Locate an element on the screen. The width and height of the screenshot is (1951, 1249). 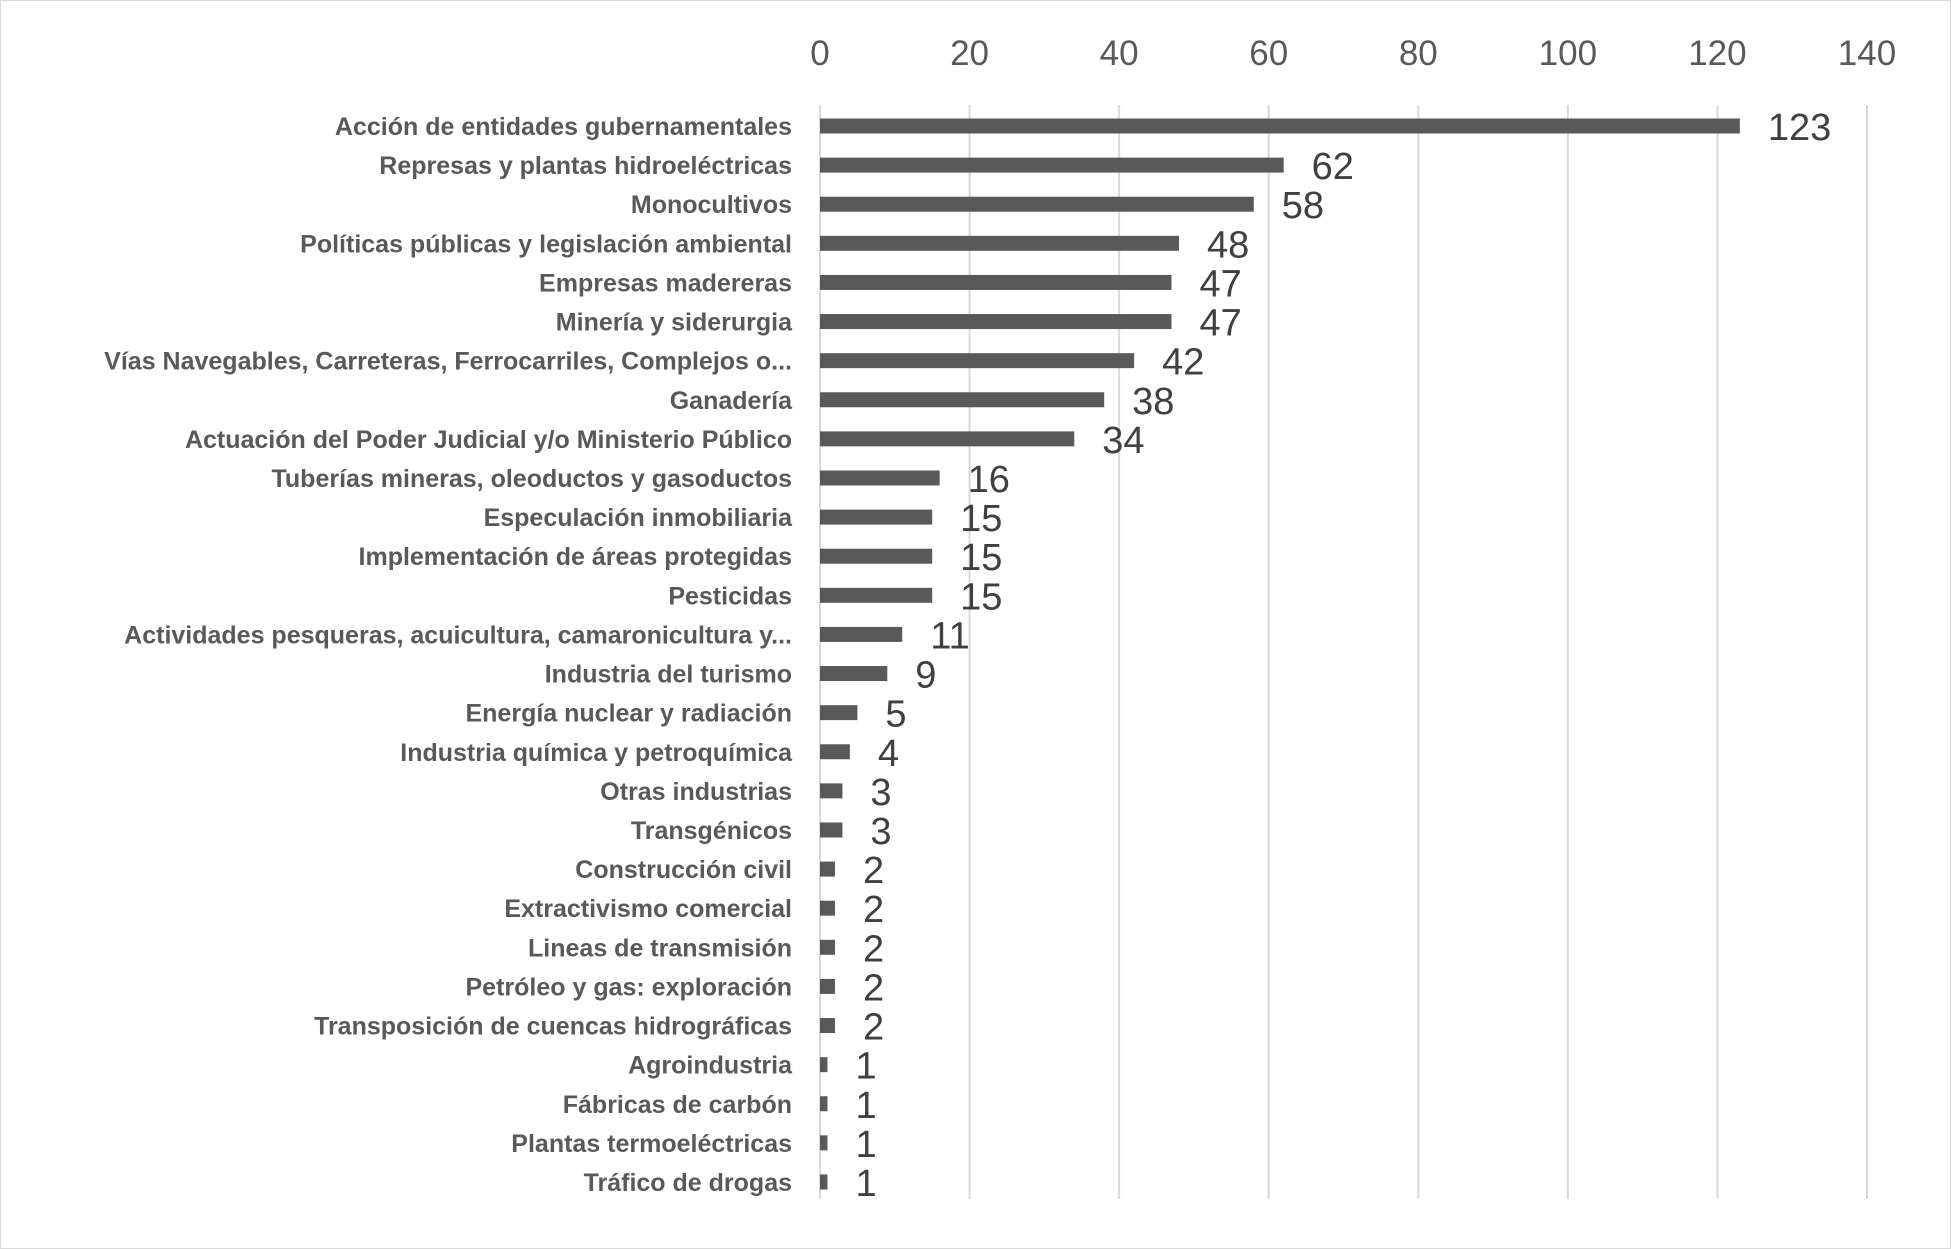
x-tick-label: 80 is located at coordinates (1418, 53).